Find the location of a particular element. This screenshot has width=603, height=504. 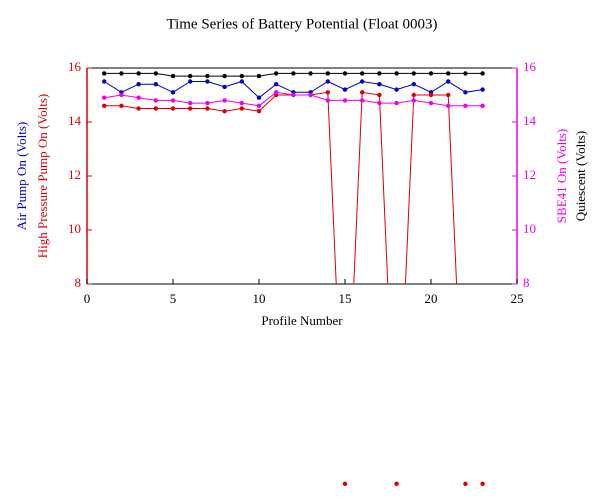

y2-axis-label: SBE41 On (Volts) is located at coordinates (561, 176).